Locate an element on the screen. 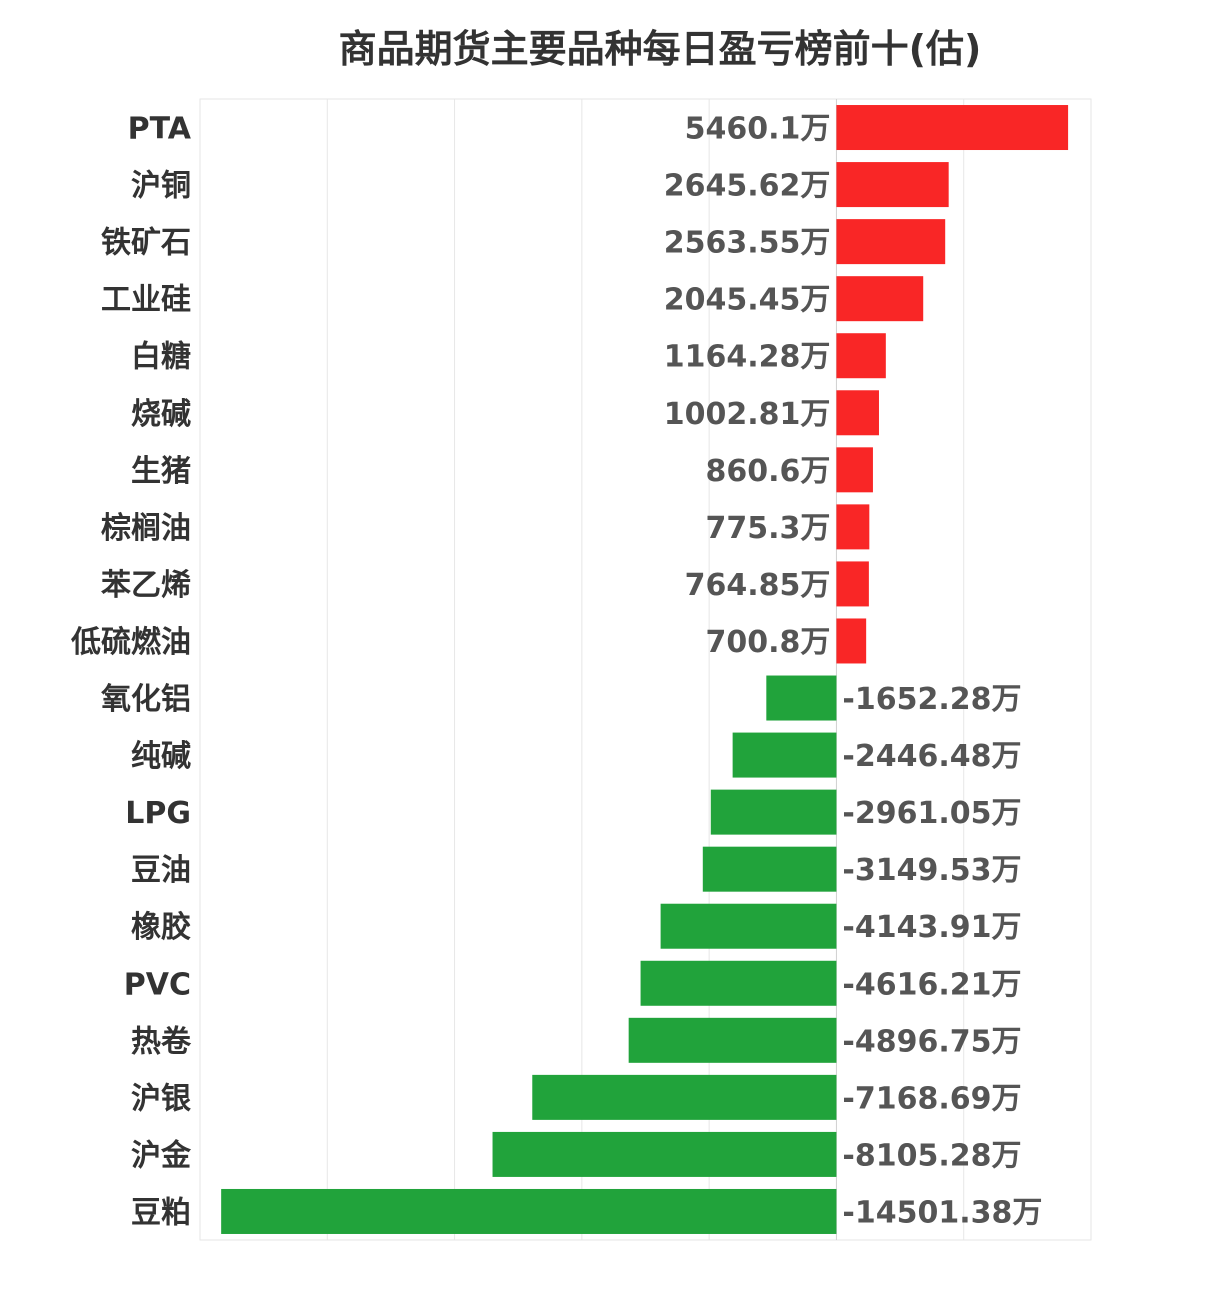 The height and width of the screenshot is (1300, 1213). category-label: 热卷 is located at coordinates (161, 1041).